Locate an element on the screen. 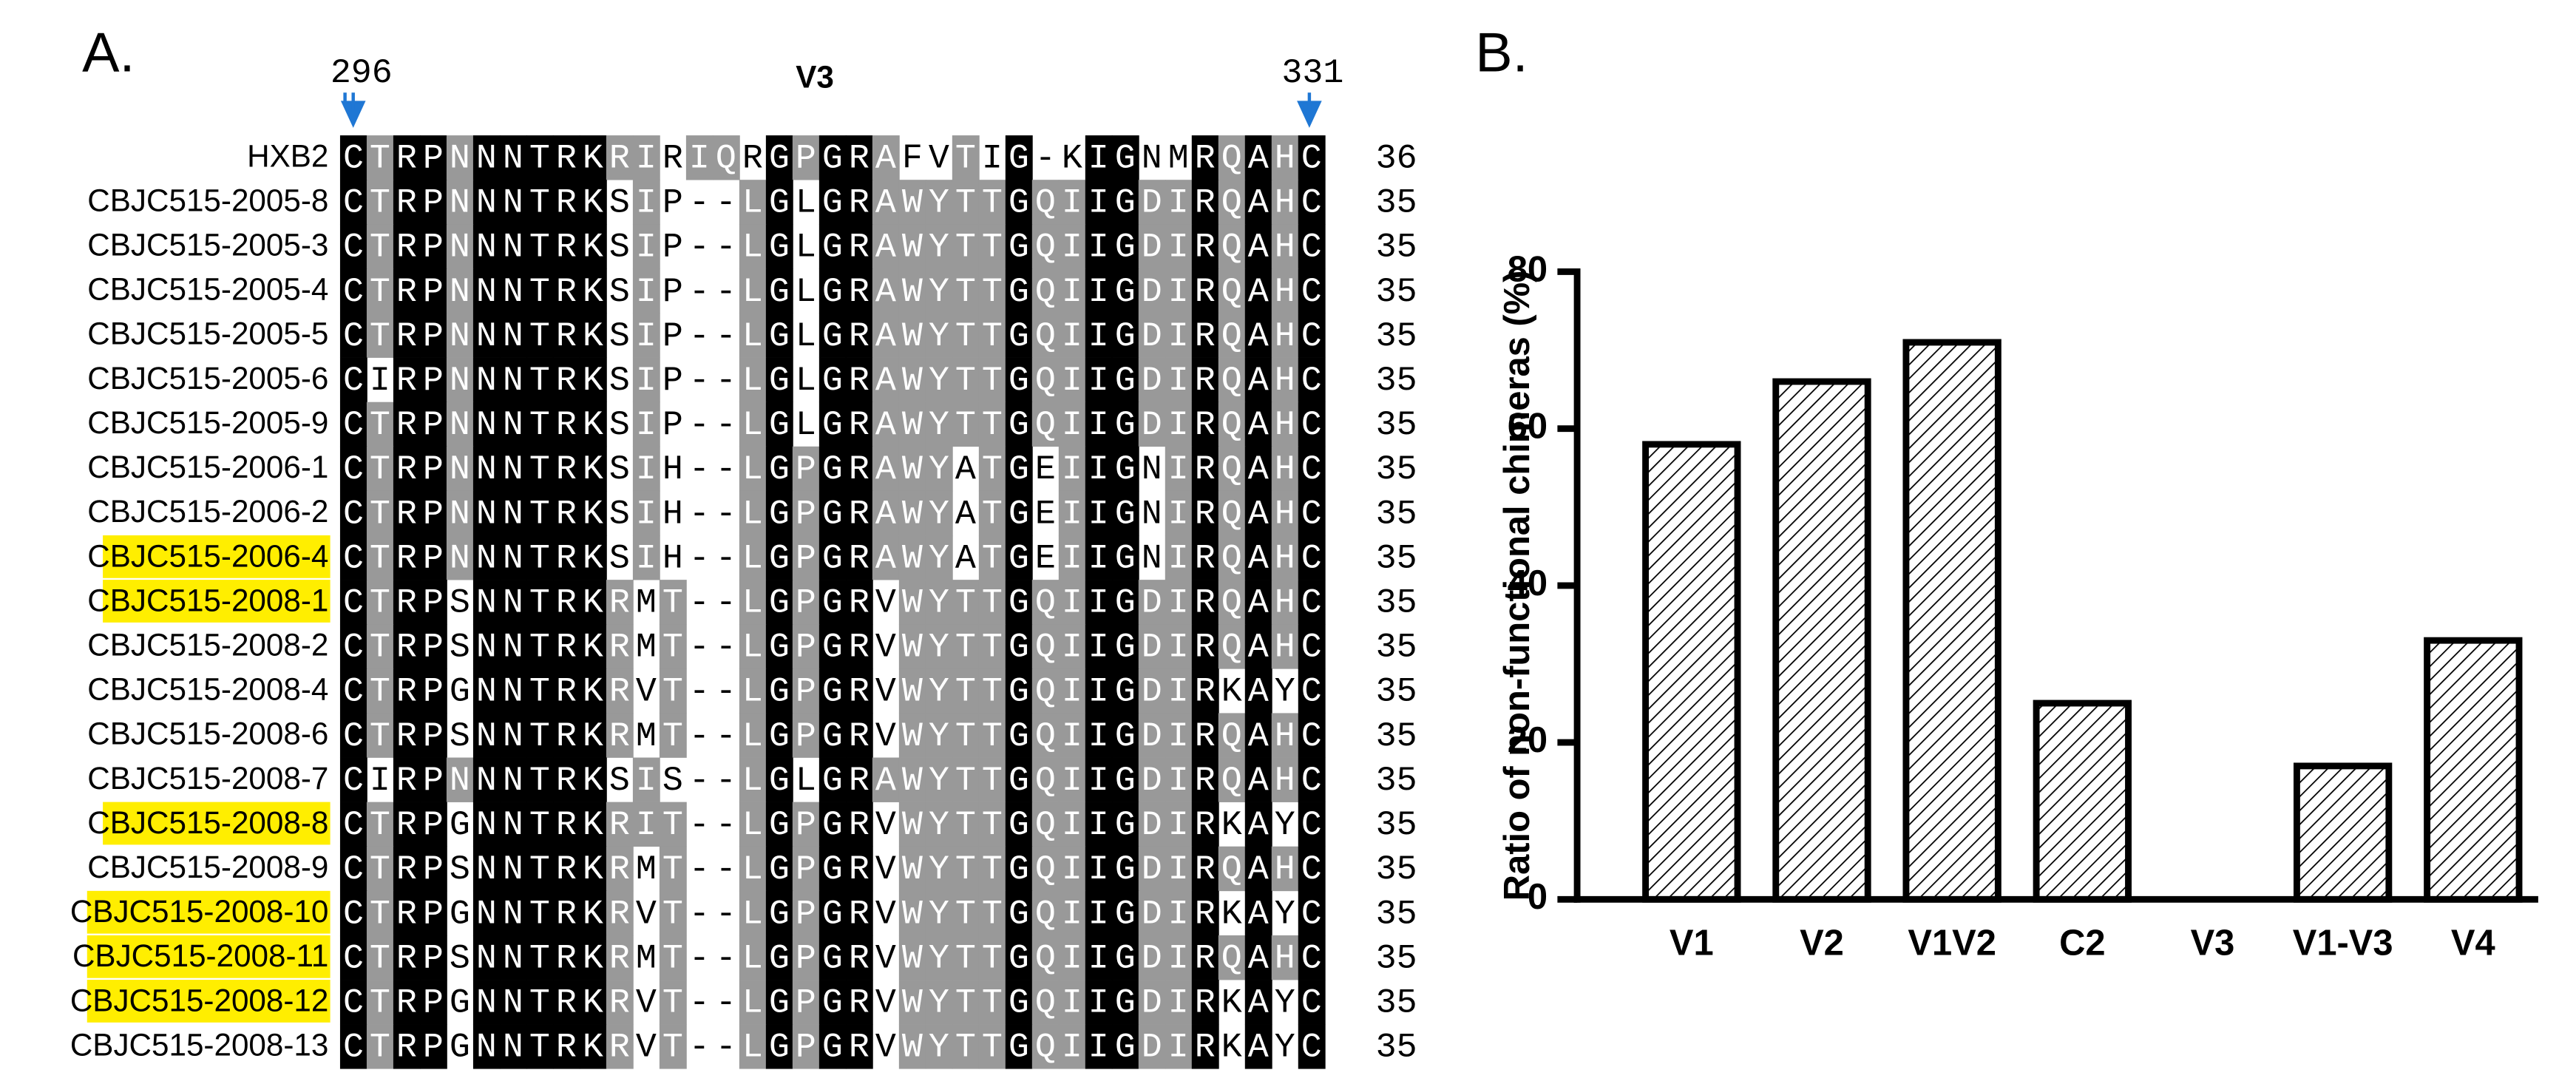 This screenshot has height=1084, width=2576. residue: S is located at coordinates (619, 248).